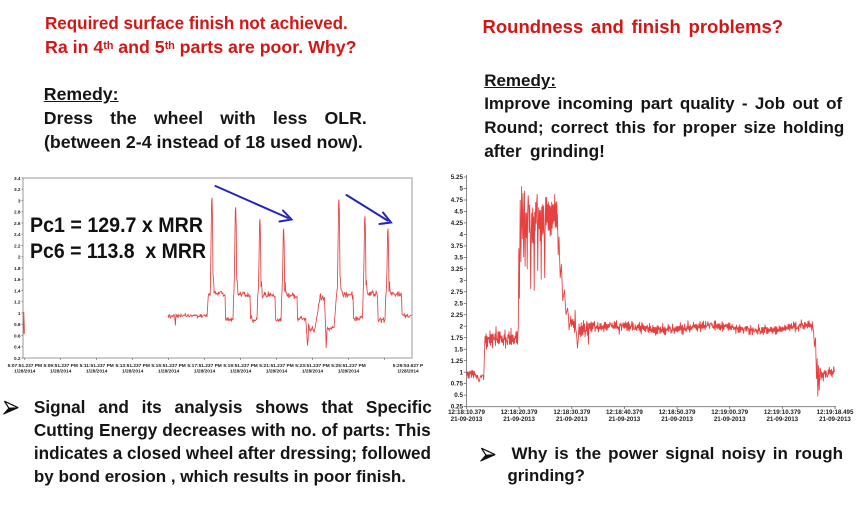 Image resolution: width=861 pixels, height=522 pixels. What do you see at coordinates (17, 347) in the screenshot?
I see `svg-text: 0.4` at bounding box center [17, 347].